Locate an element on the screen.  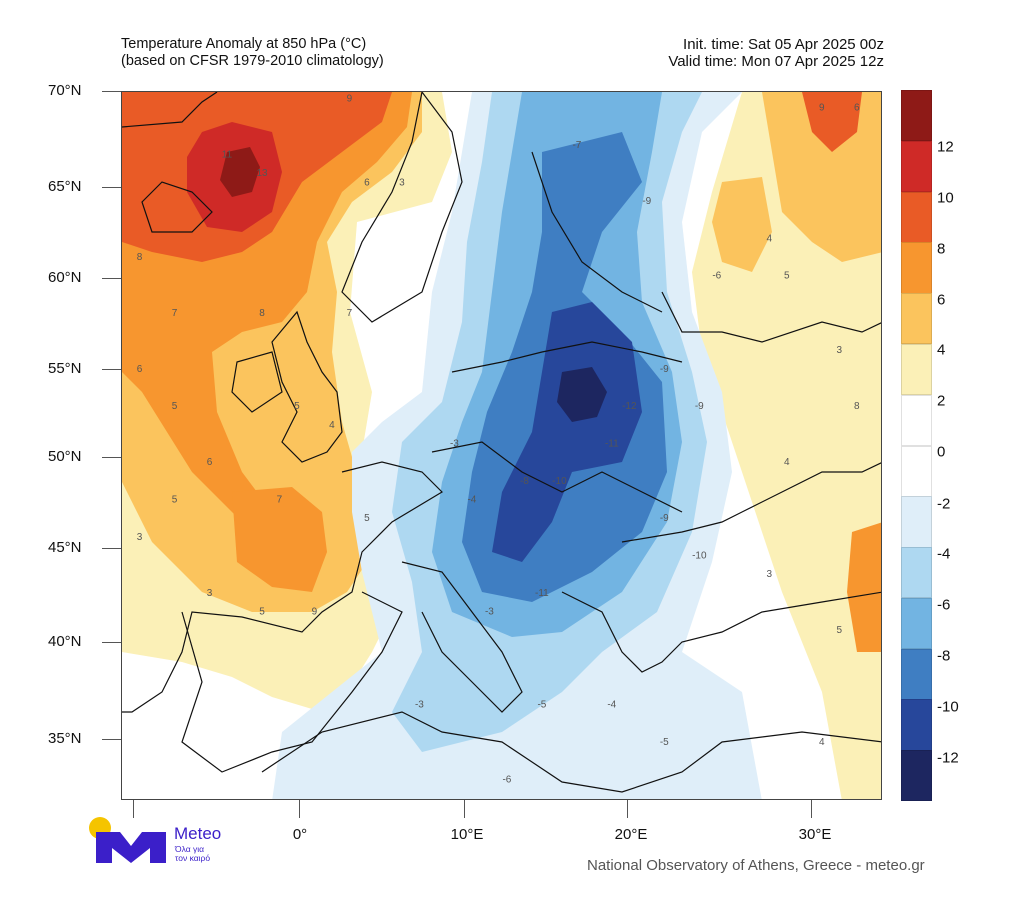
contour-warm-6-8-france is located at coordinates (279, 539).